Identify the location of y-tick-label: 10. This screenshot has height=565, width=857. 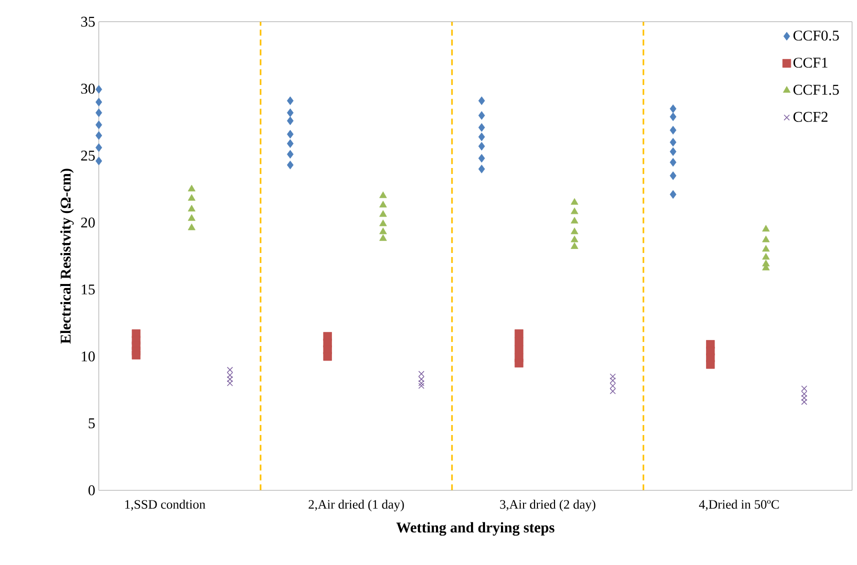
(88, 356).